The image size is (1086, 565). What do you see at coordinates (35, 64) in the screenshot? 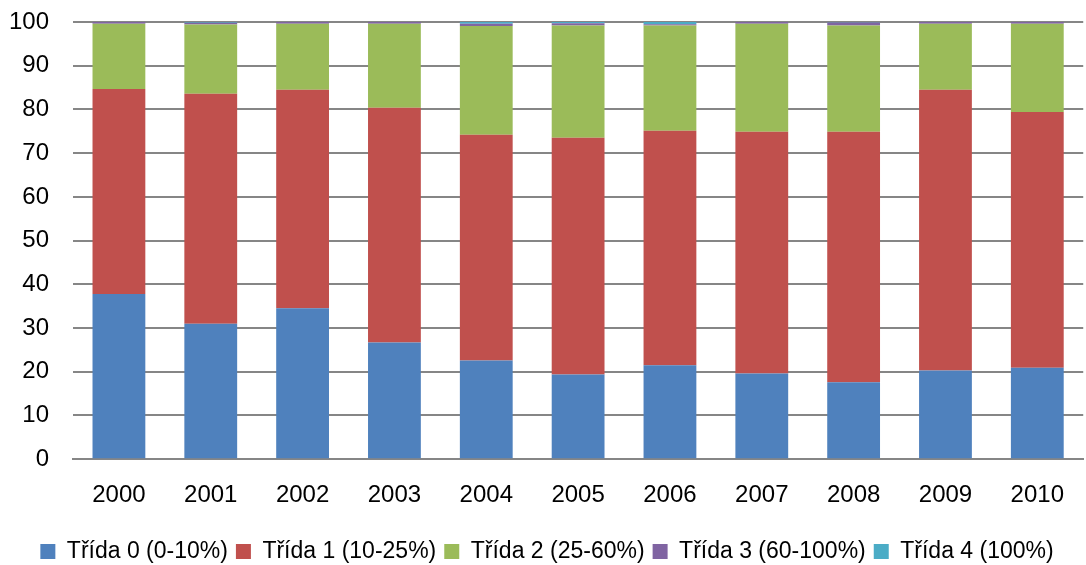
I see `y-tick-label: 90` at bounding box center [35, 64].